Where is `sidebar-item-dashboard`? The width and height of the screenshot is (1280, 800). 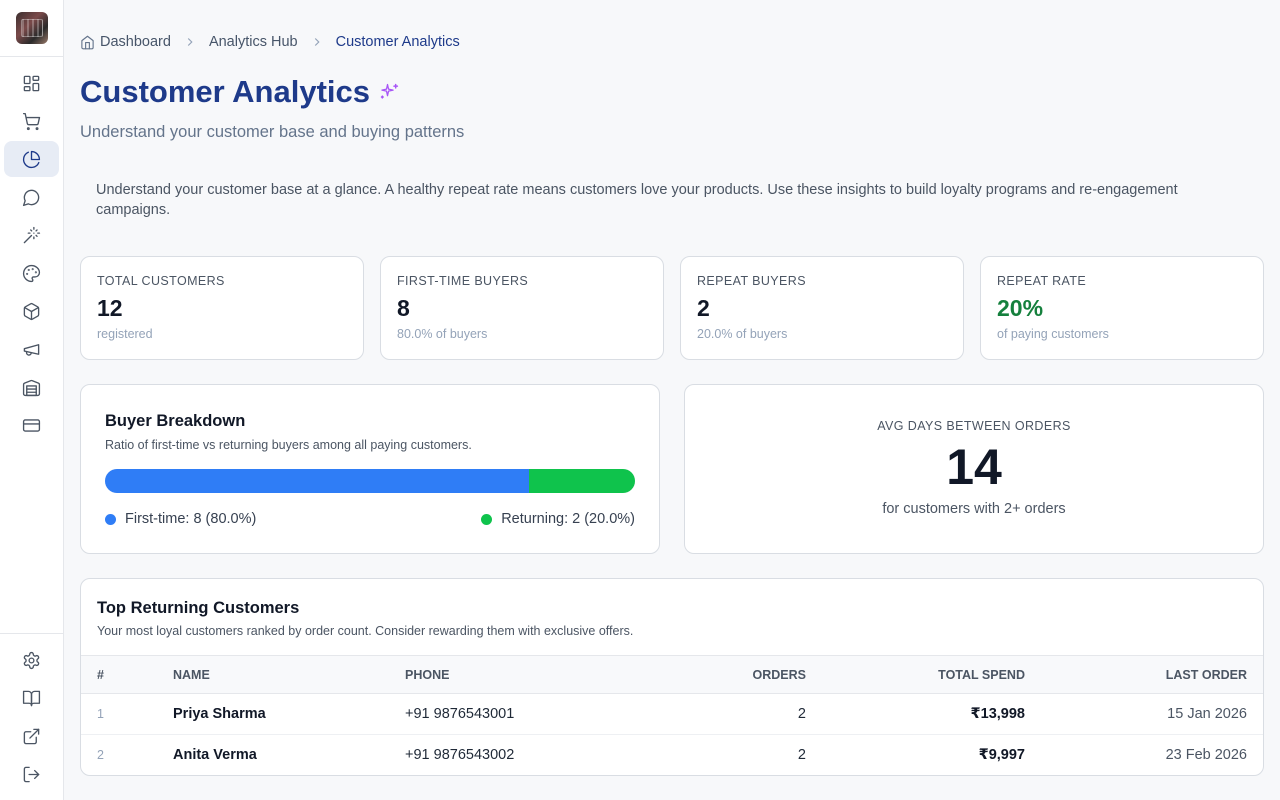 sidebar-item-dashboard is located at coordinates (31, 83).